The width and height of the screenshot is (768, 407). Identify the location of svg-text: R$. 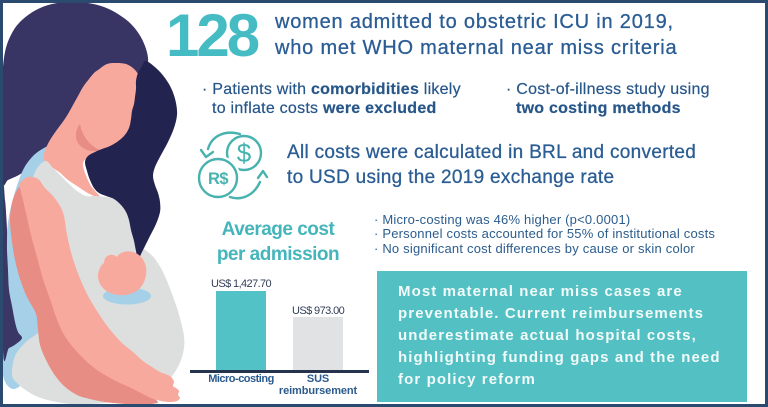
(218, 179).